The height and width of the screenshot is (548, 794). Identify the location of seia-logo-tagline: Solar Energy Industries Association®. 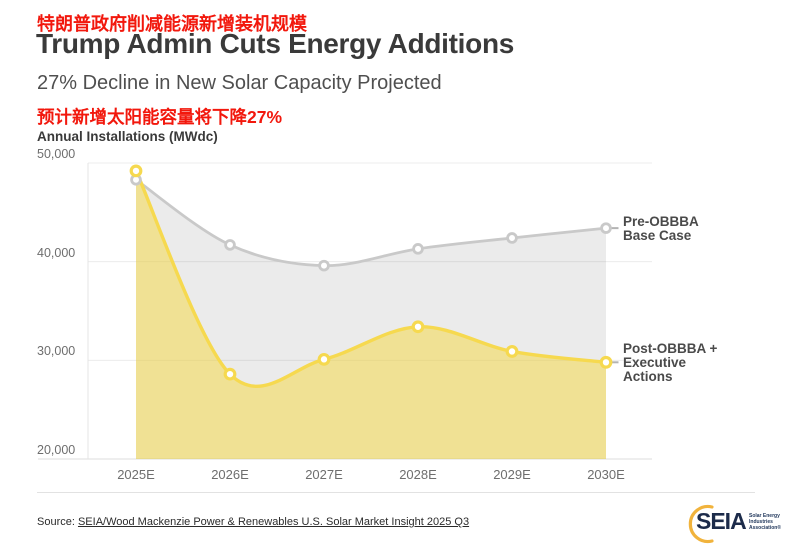
(765, 522).